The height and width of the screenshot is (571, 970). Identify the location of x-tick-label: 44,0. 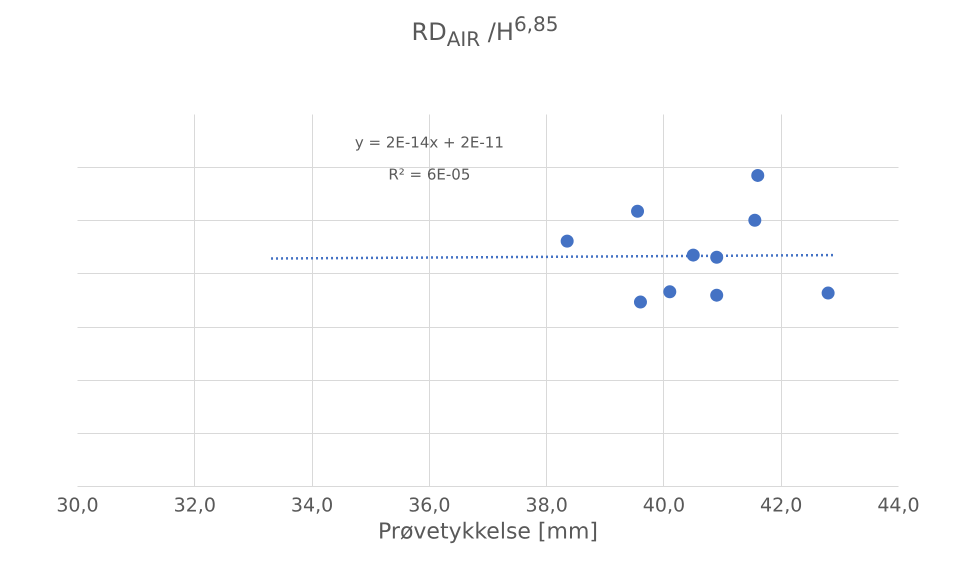
(898, 505).